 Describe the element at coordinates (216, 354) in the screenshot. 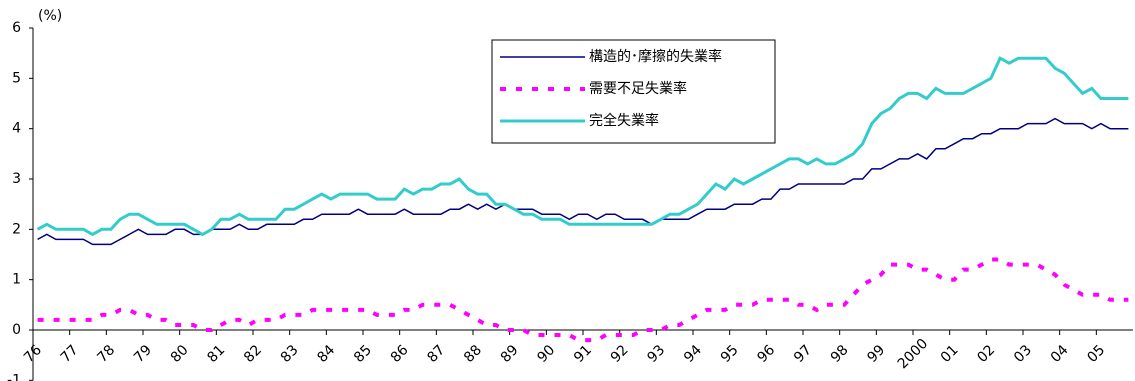

I see `x-tick-label: 81` at that location.